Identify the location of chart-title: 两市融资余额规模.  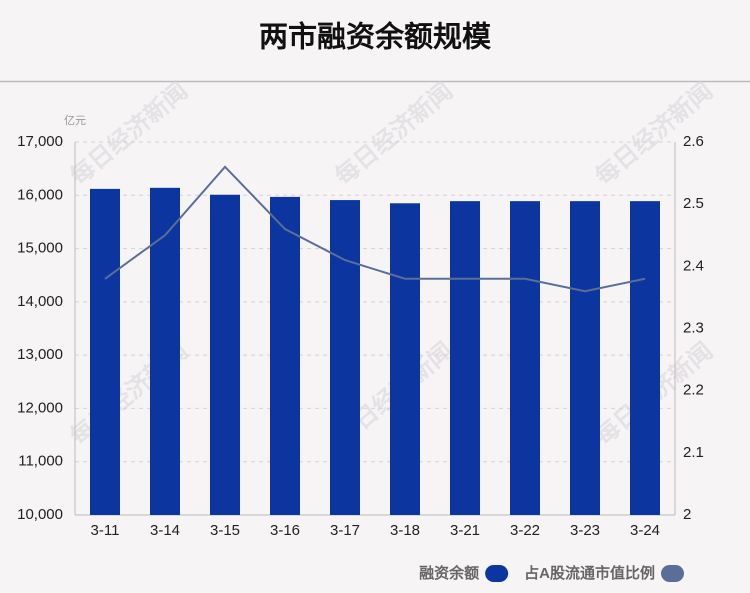
(375, 37).